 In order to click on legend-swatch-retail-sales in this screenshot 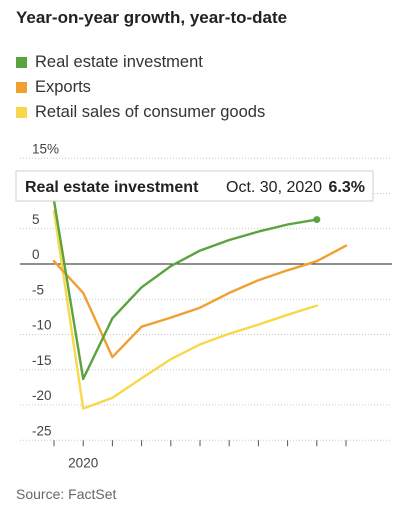, I will do `click(21, 112)`.